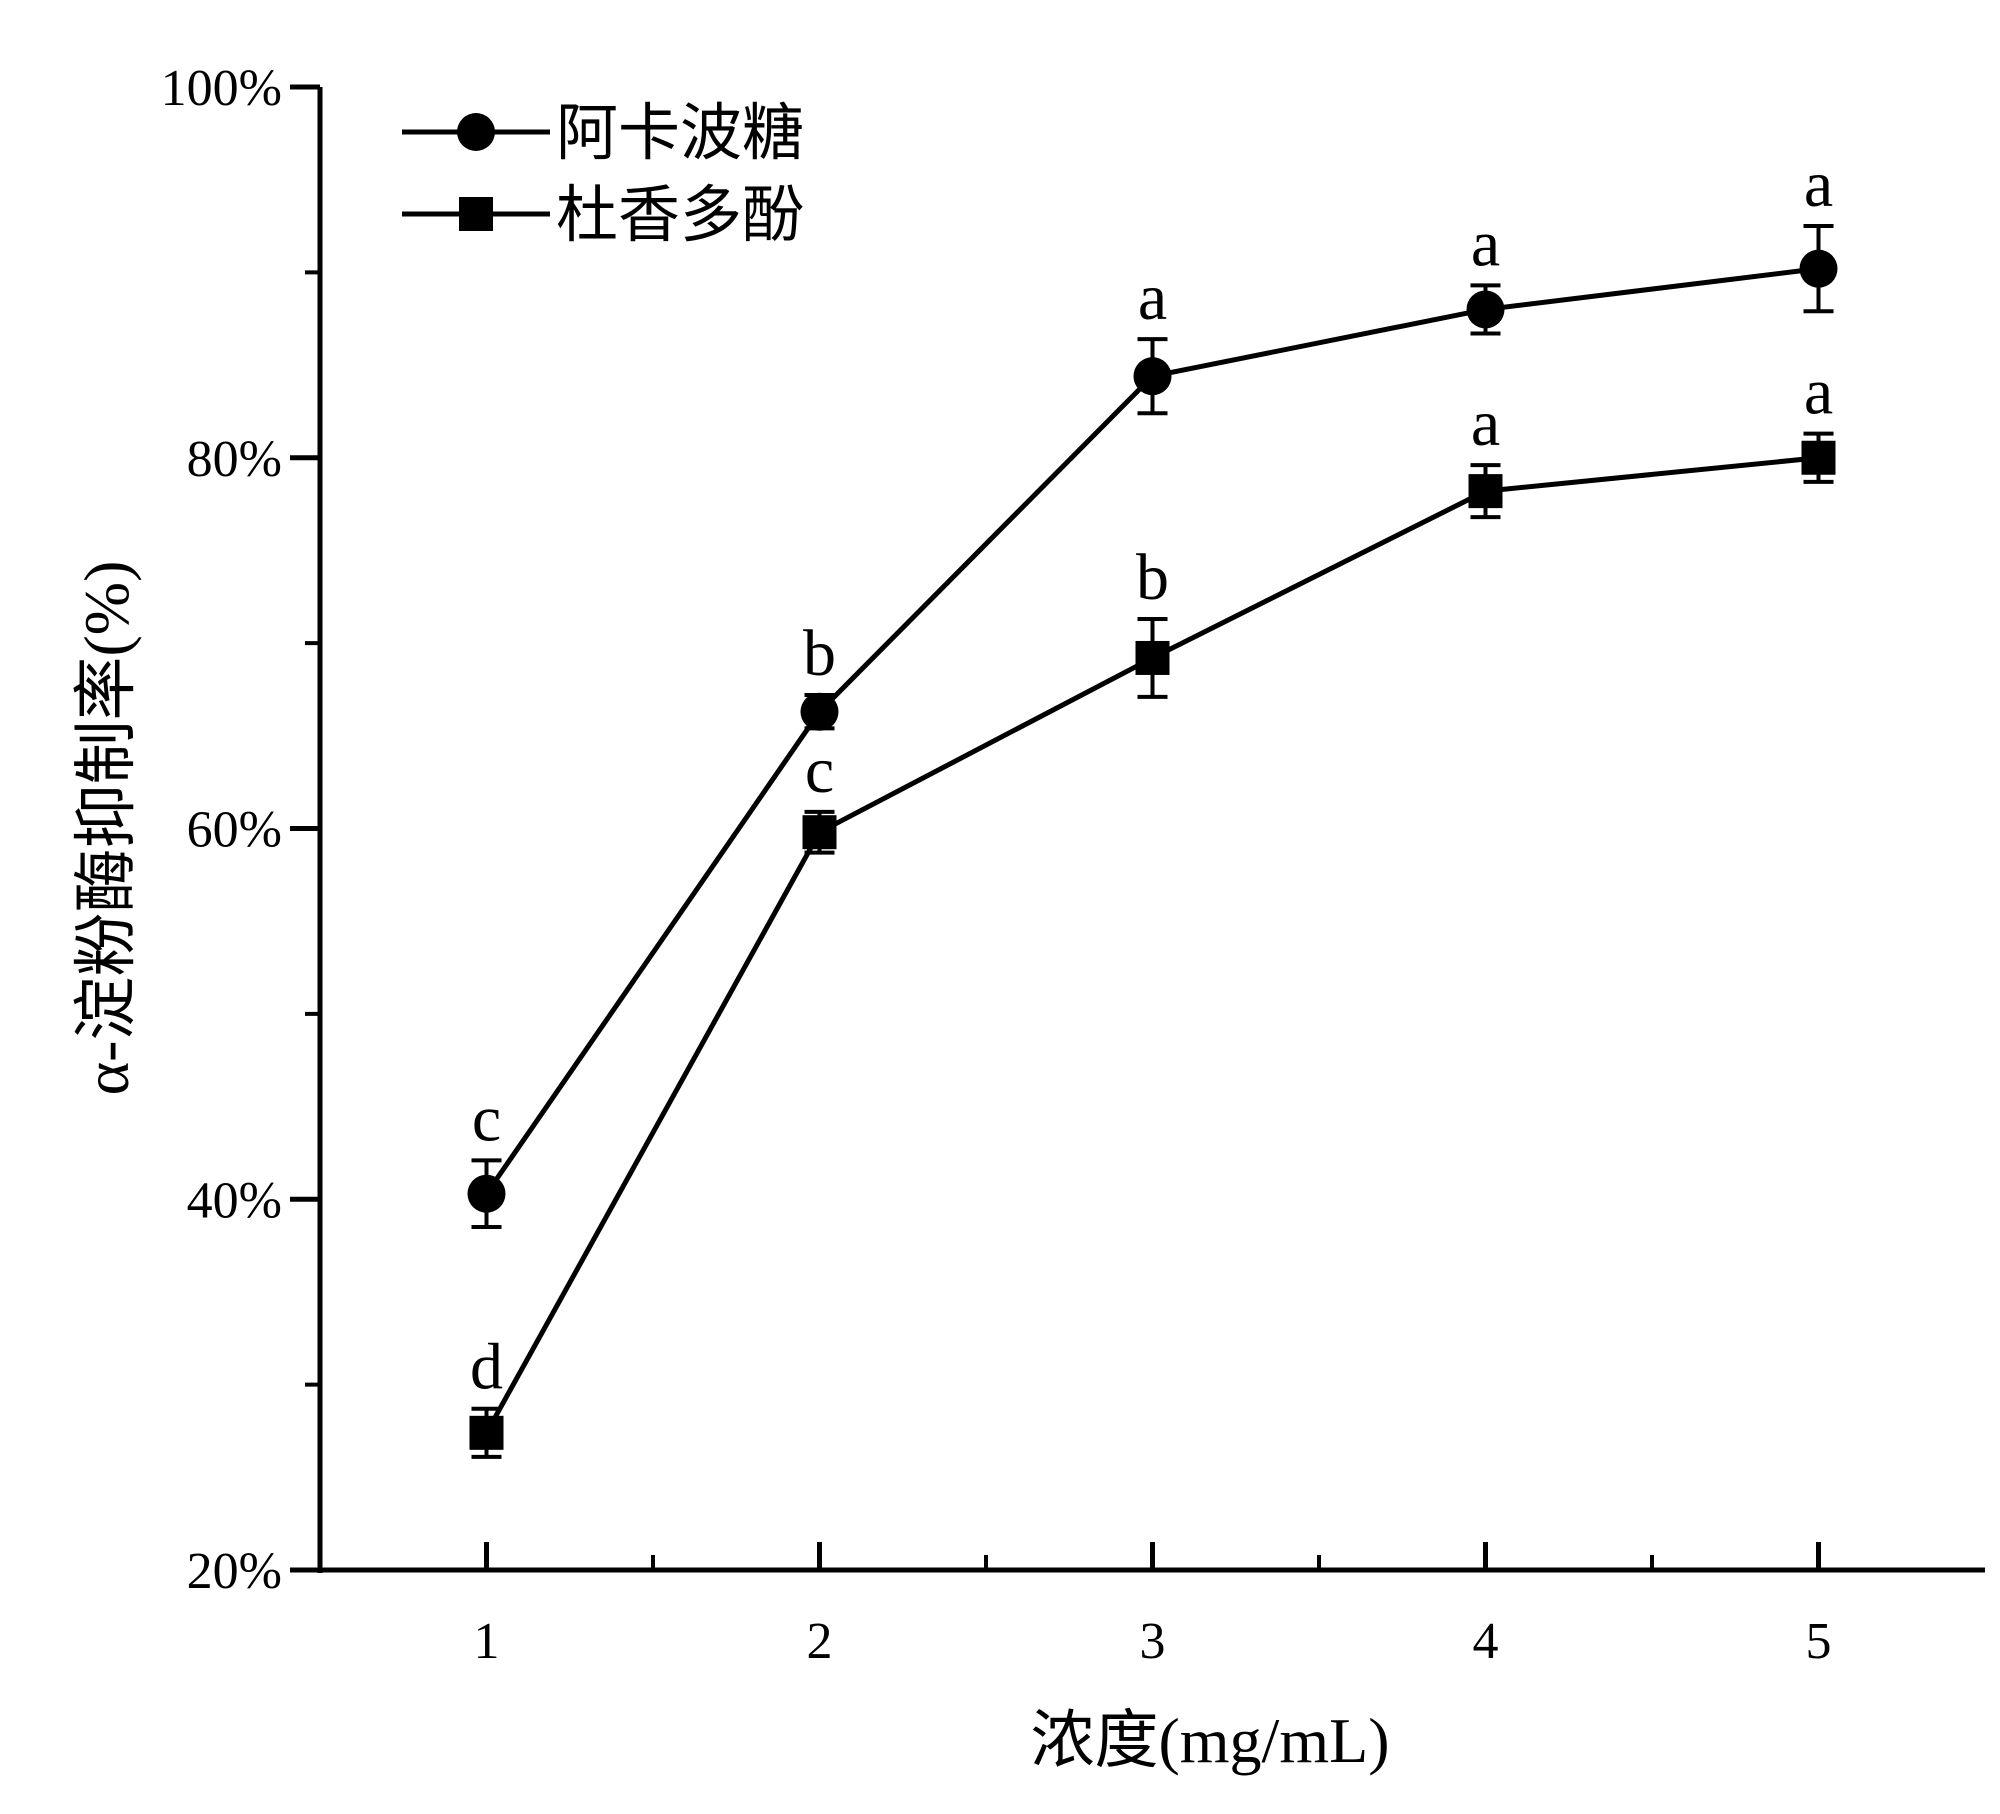 Image resolution: width=2000 pixels, height=1814 pixels. I want to click on y-tick-label: 100%, so click(221, 88).